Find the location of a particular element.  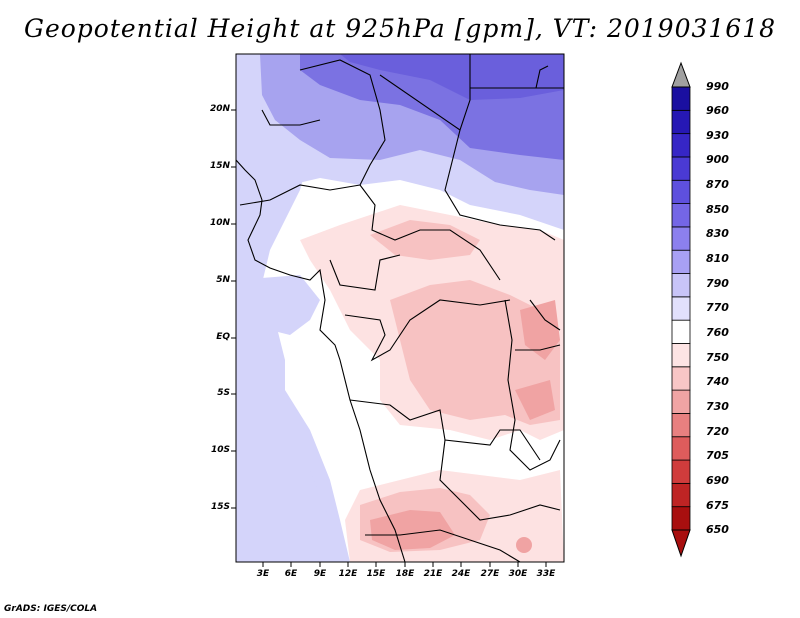

border-west-africa is located at coordinates (300, 157).